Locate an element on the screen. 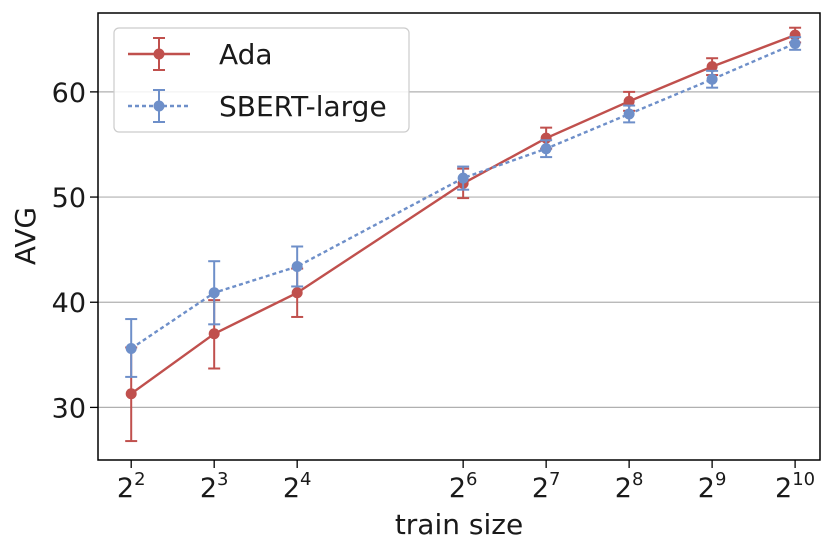 This screenshot has height=553, width=830. legend-label: Ada is located at coordinates (246, 54).